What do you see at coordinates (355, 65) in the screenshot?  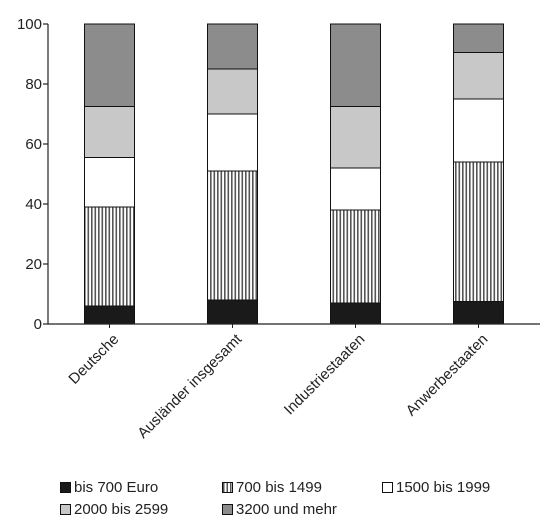 I see `bar-industriestaaten-3200-und-mehr` at bounding box center [355, 65].